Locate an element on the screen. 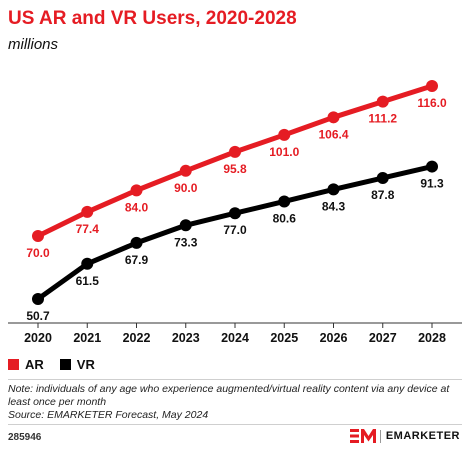 The image size is (470, 451). legend-item-ar: AR is located at coordinates (26, 364).